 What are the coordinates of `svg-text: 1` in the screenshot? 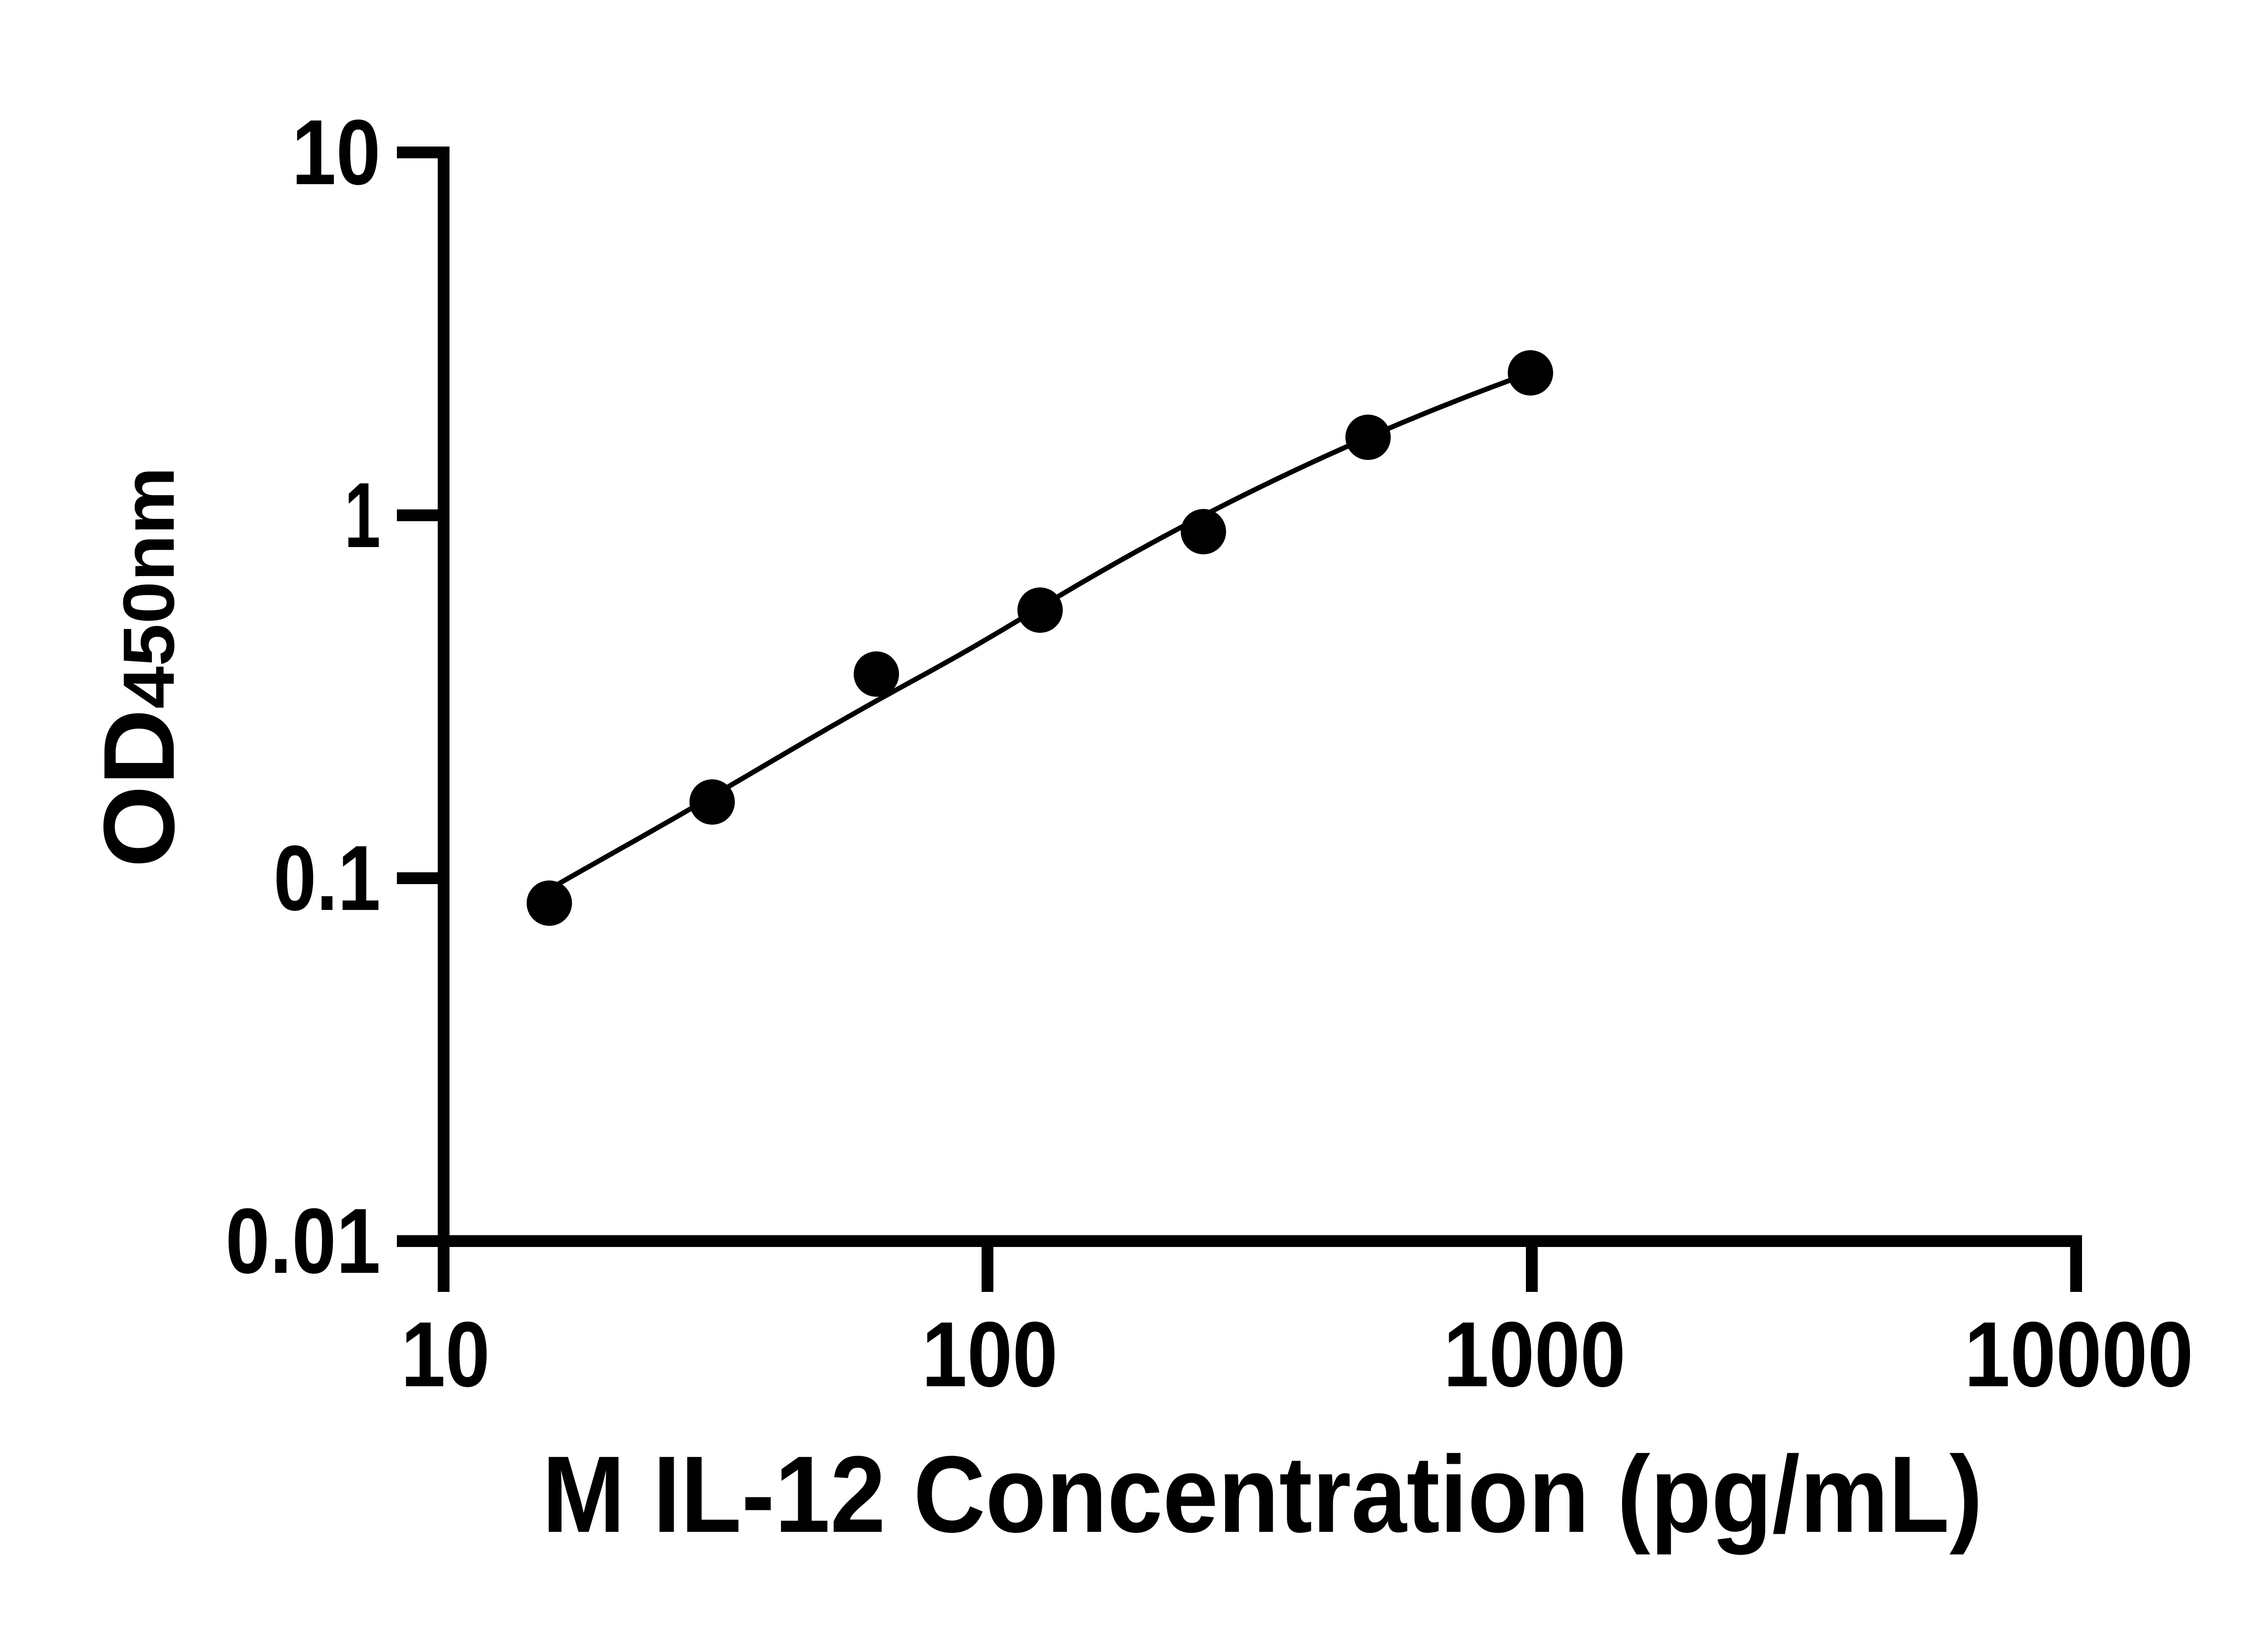 It's located at (363, 515).